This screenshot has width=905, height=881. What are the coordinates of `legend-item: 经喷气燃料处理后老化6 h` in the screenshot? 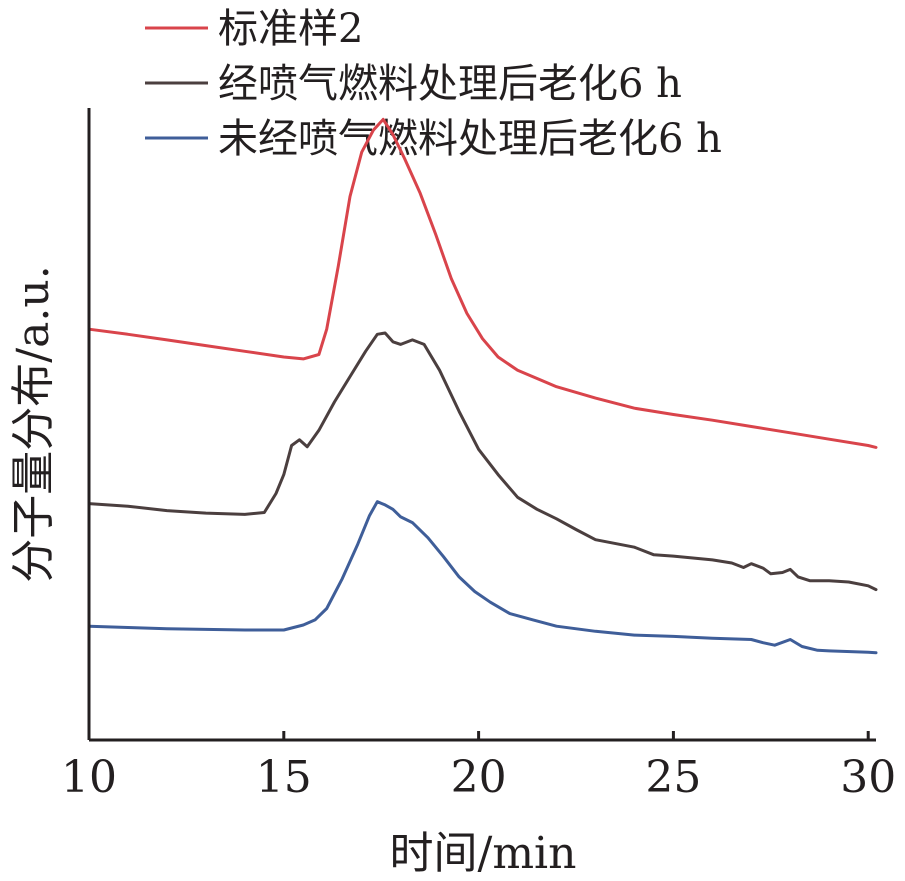 It's located at (413, 84).